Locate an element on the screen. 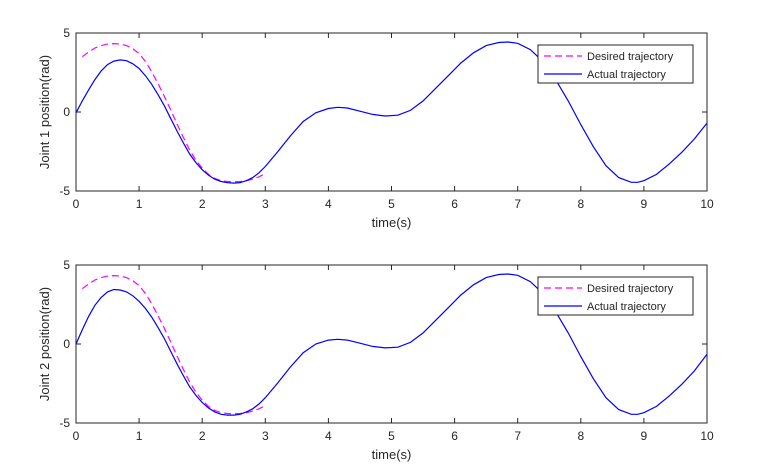  y-axis-label: Joint 2 position(rad) is located at coordinates (44, 344).